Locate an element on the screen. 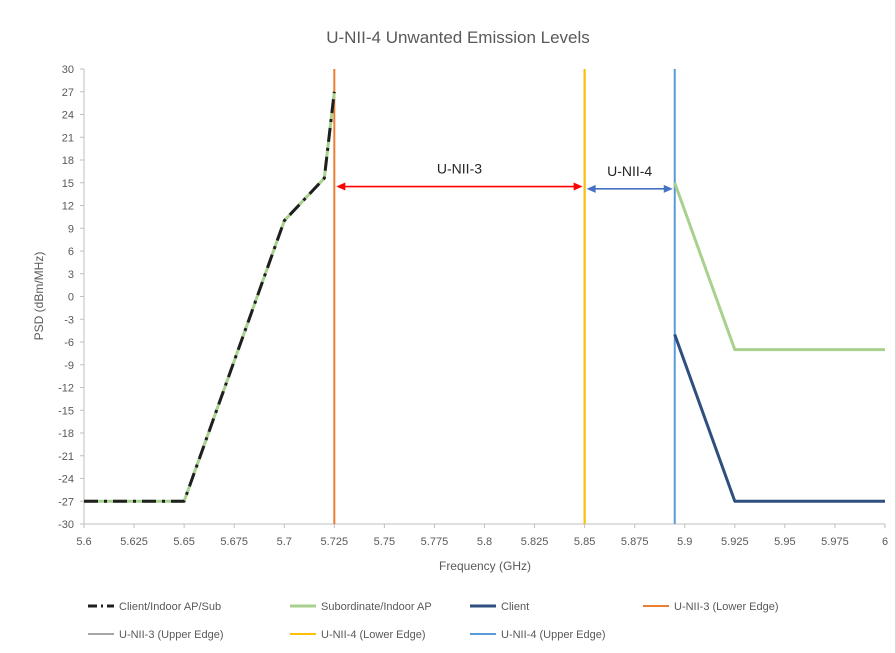 Image resolution: width=896 pixels, height=653 pixels. y-tick-label: 6 is located at coordinates (71, 252).